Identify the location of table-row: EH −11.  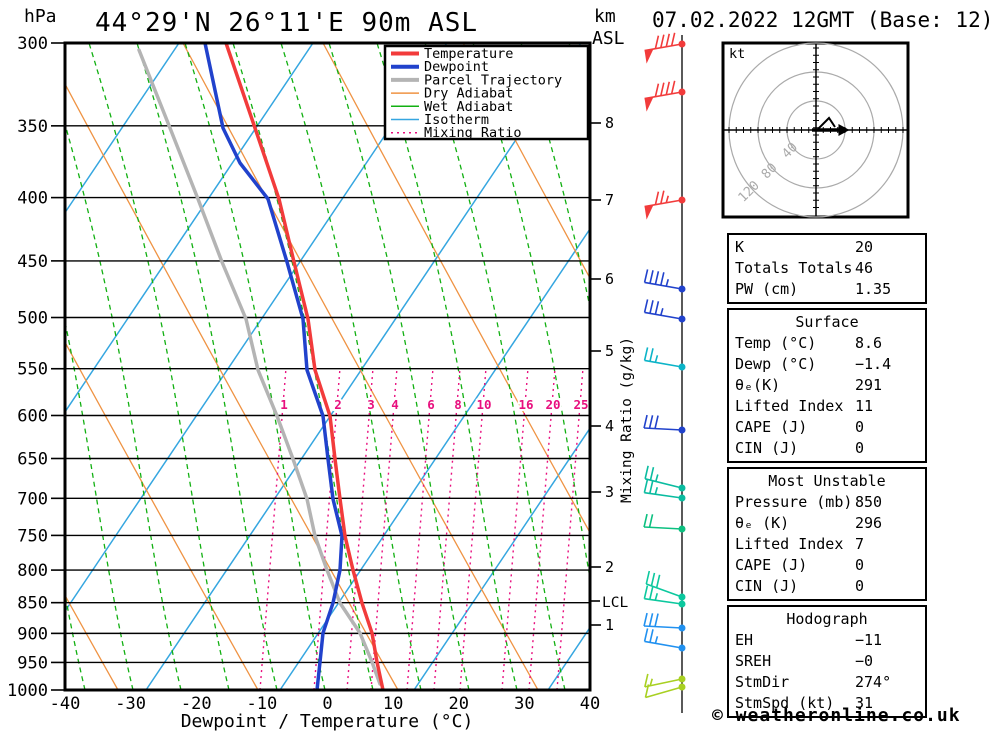
(827, 640).